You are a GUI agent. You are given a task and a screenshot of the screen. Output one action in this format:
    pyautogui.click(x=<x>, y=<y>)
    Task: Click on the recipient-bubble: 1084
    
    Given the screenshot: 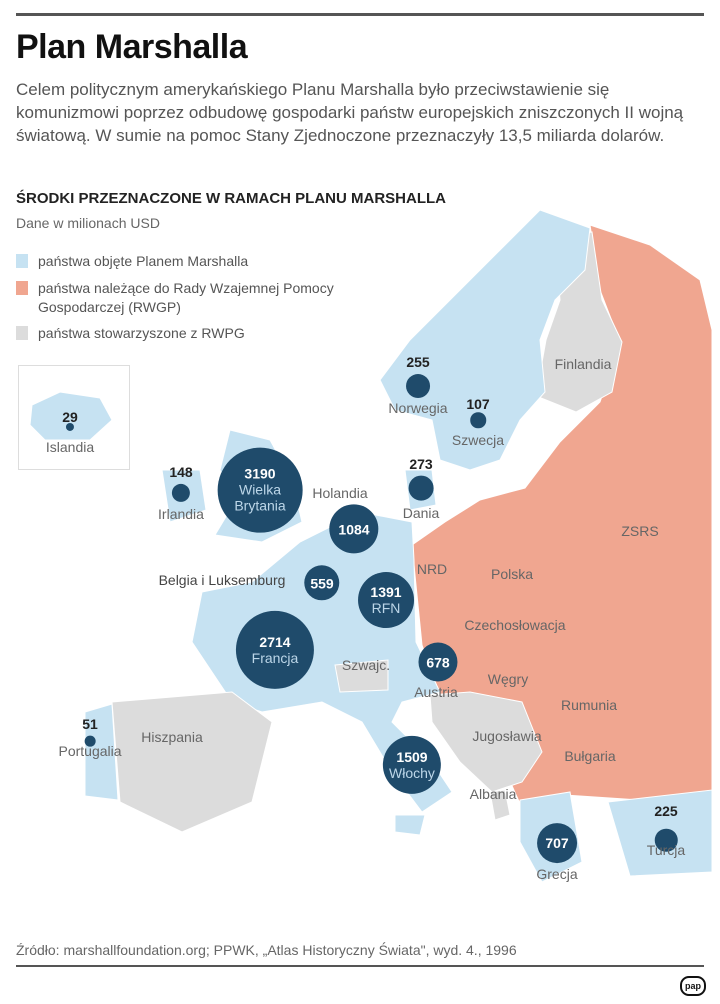 What is the action you would take?
    pyautogui.click(x=354, y=529)
    